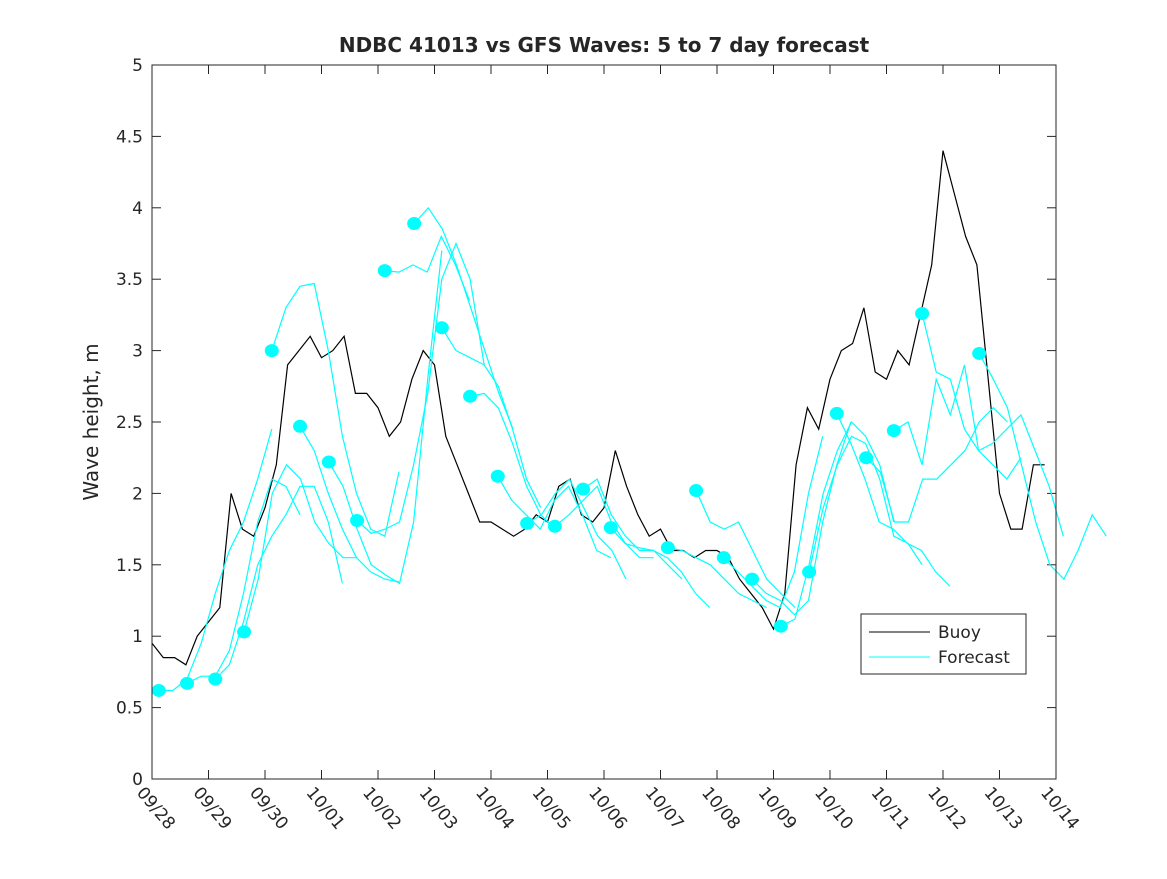 The height and width of the screenshot is (879, 1167). Describe the element at coordinates (833, 808) in the screenshot. I see `x-tick-label: 10/10` at that location.